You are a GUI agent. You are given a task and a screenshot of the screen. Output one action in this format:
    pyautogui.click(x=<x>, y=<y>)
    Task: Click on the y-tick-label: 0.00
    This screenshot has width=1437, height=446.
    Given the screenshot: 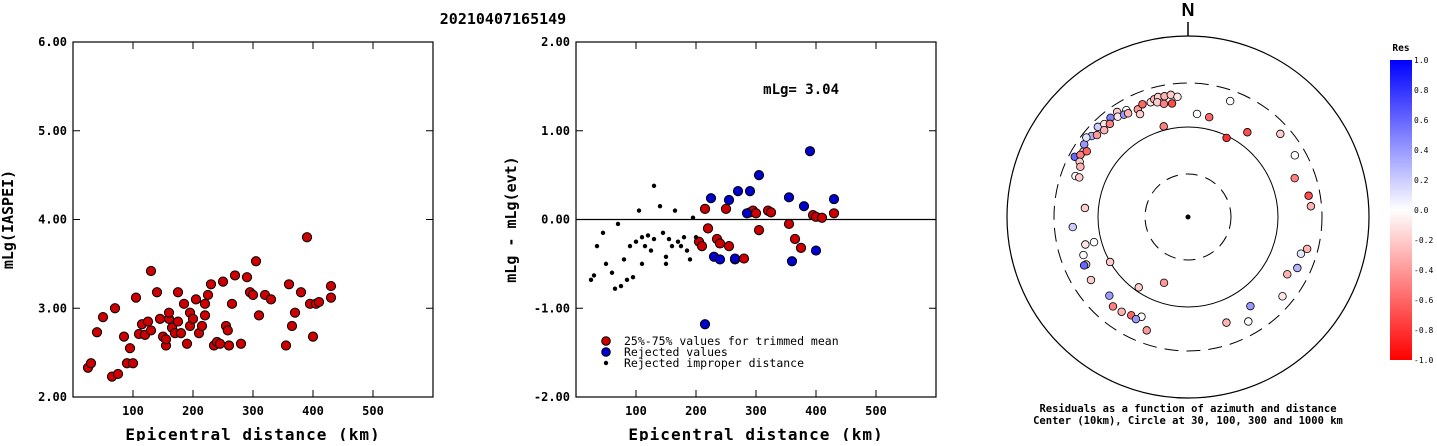 What is the action you would take?
    pyautogui.click(x=555, y=220)
    